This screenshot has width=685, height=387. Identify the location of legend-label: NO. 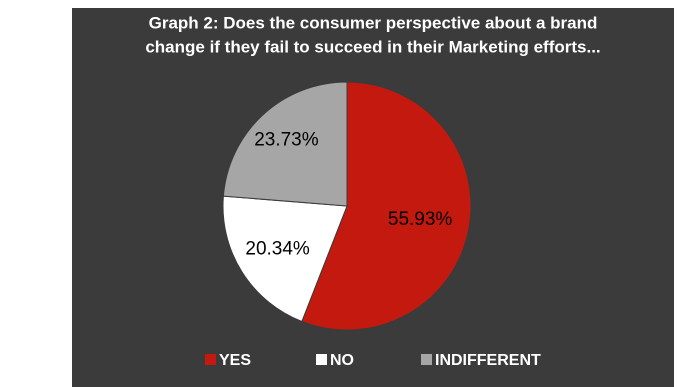
(342, 360).